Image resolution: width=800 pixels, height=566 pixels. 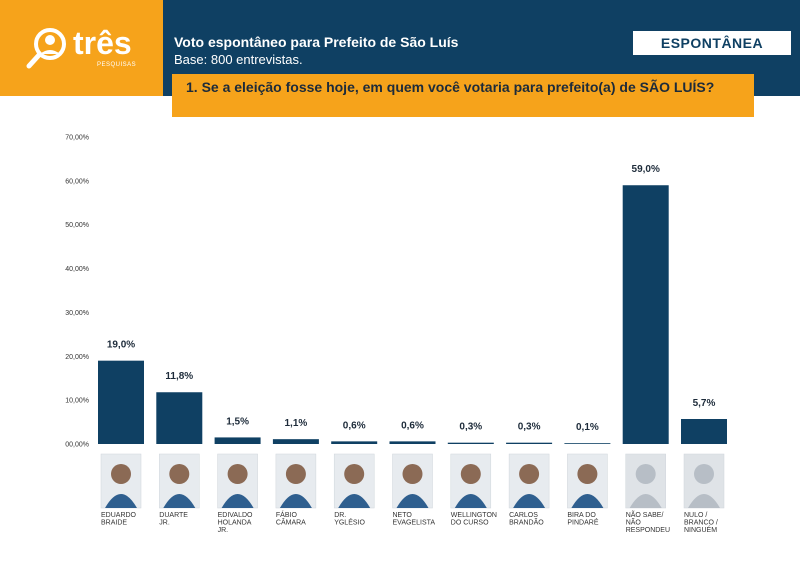 I want to click on candidate-label: BRANDÃO, so click(x=526, y=522).